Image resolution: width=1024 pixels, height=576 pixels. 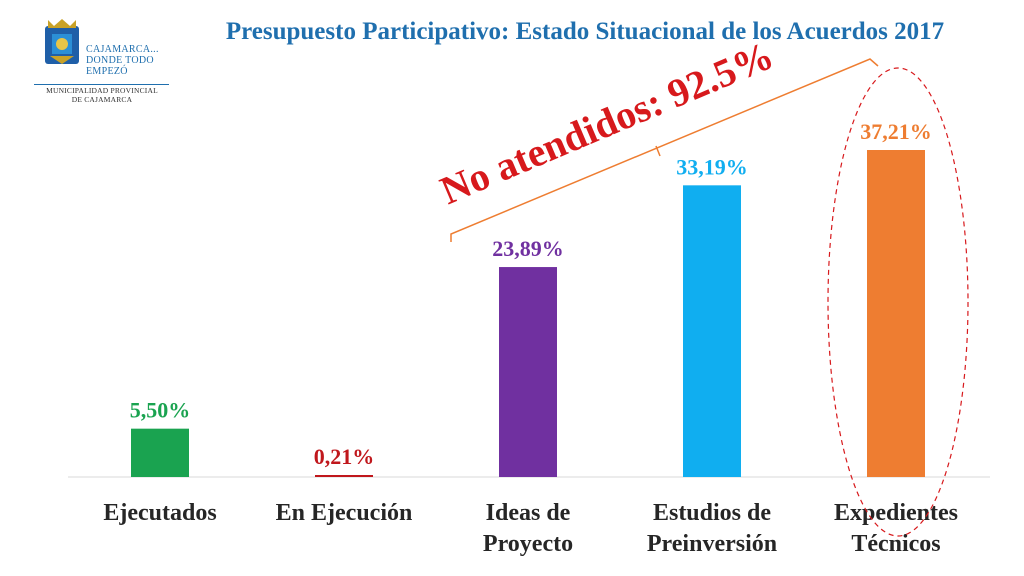 What do you see at coordinates (712, 513) in the screenshot?
I see `category-label-3-0: Estudios de` at bounding box center [712, 513].